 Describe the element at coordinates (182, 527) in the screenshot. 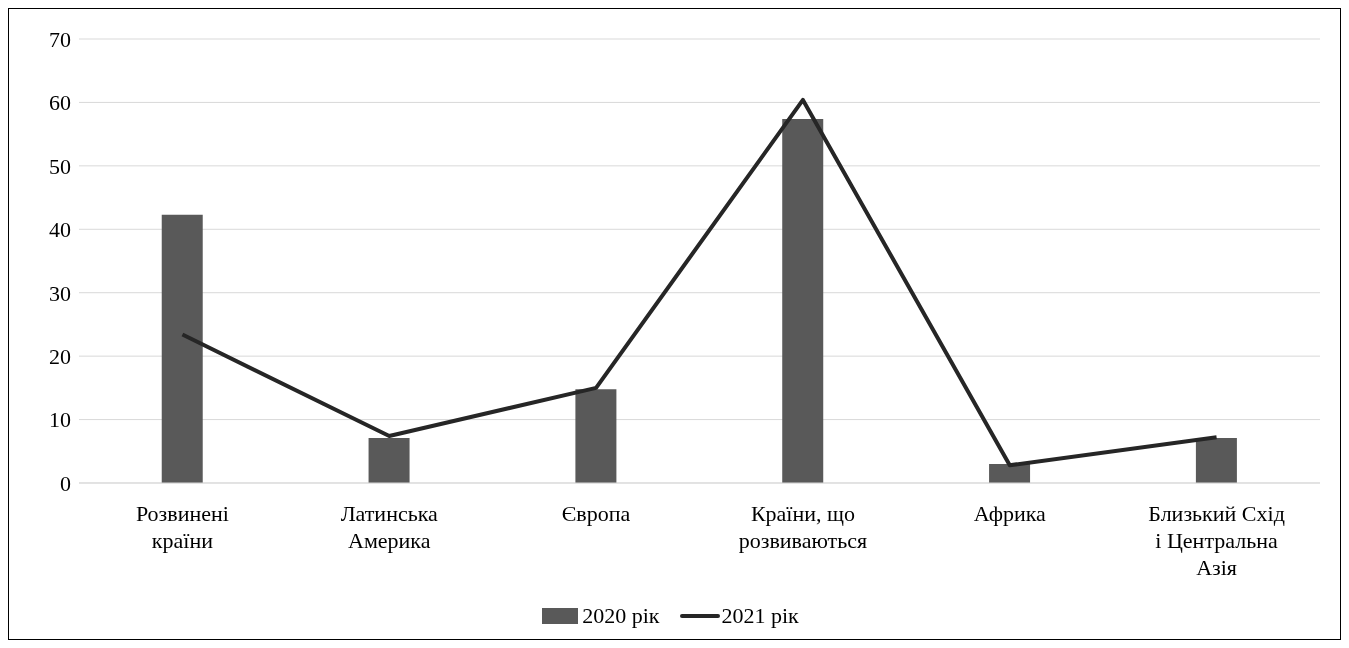

I see `x-tick-label: Розвинені країни` at that location.